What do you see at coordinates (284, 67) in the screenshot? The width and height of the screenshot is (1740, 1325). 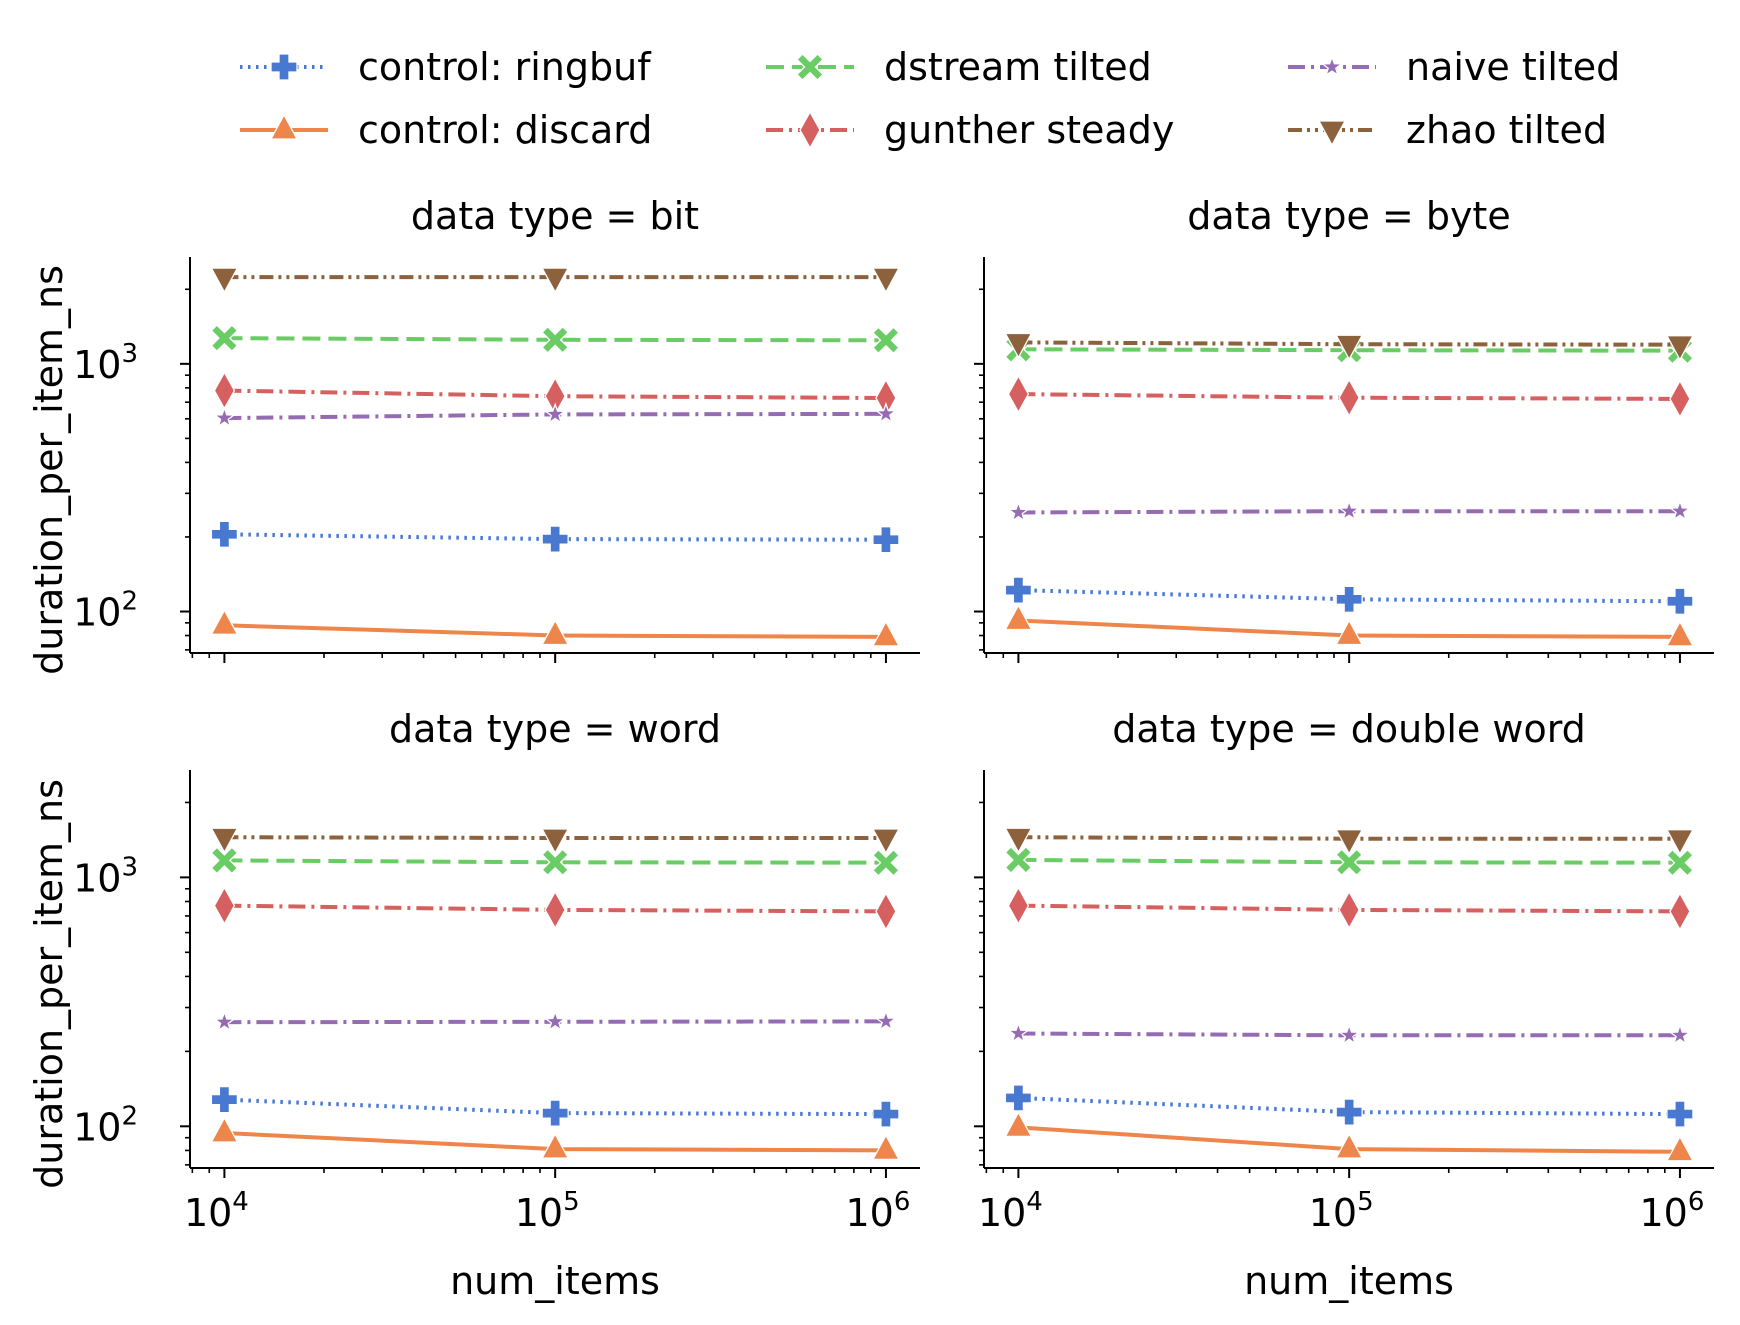 I see `legend-marker-plus-filled` at bounding box center [284, 67].